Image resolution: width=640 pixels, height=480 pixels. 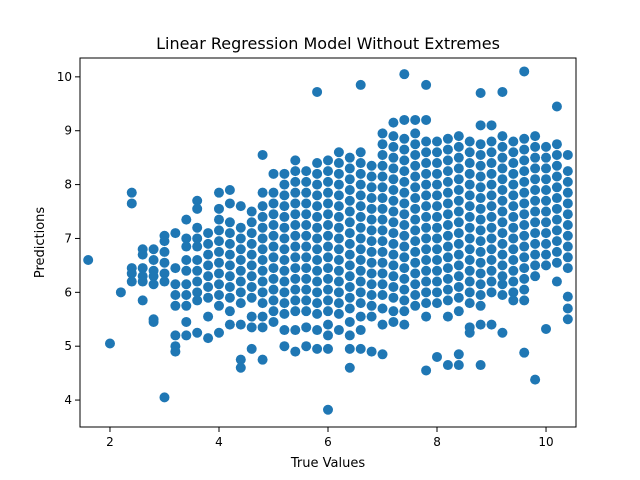 What do you see at coordinates (330, 438) in the screenshot?
I see `x-axis-ticks: 2 4 6 8 10` at bounding box center [330, 438].